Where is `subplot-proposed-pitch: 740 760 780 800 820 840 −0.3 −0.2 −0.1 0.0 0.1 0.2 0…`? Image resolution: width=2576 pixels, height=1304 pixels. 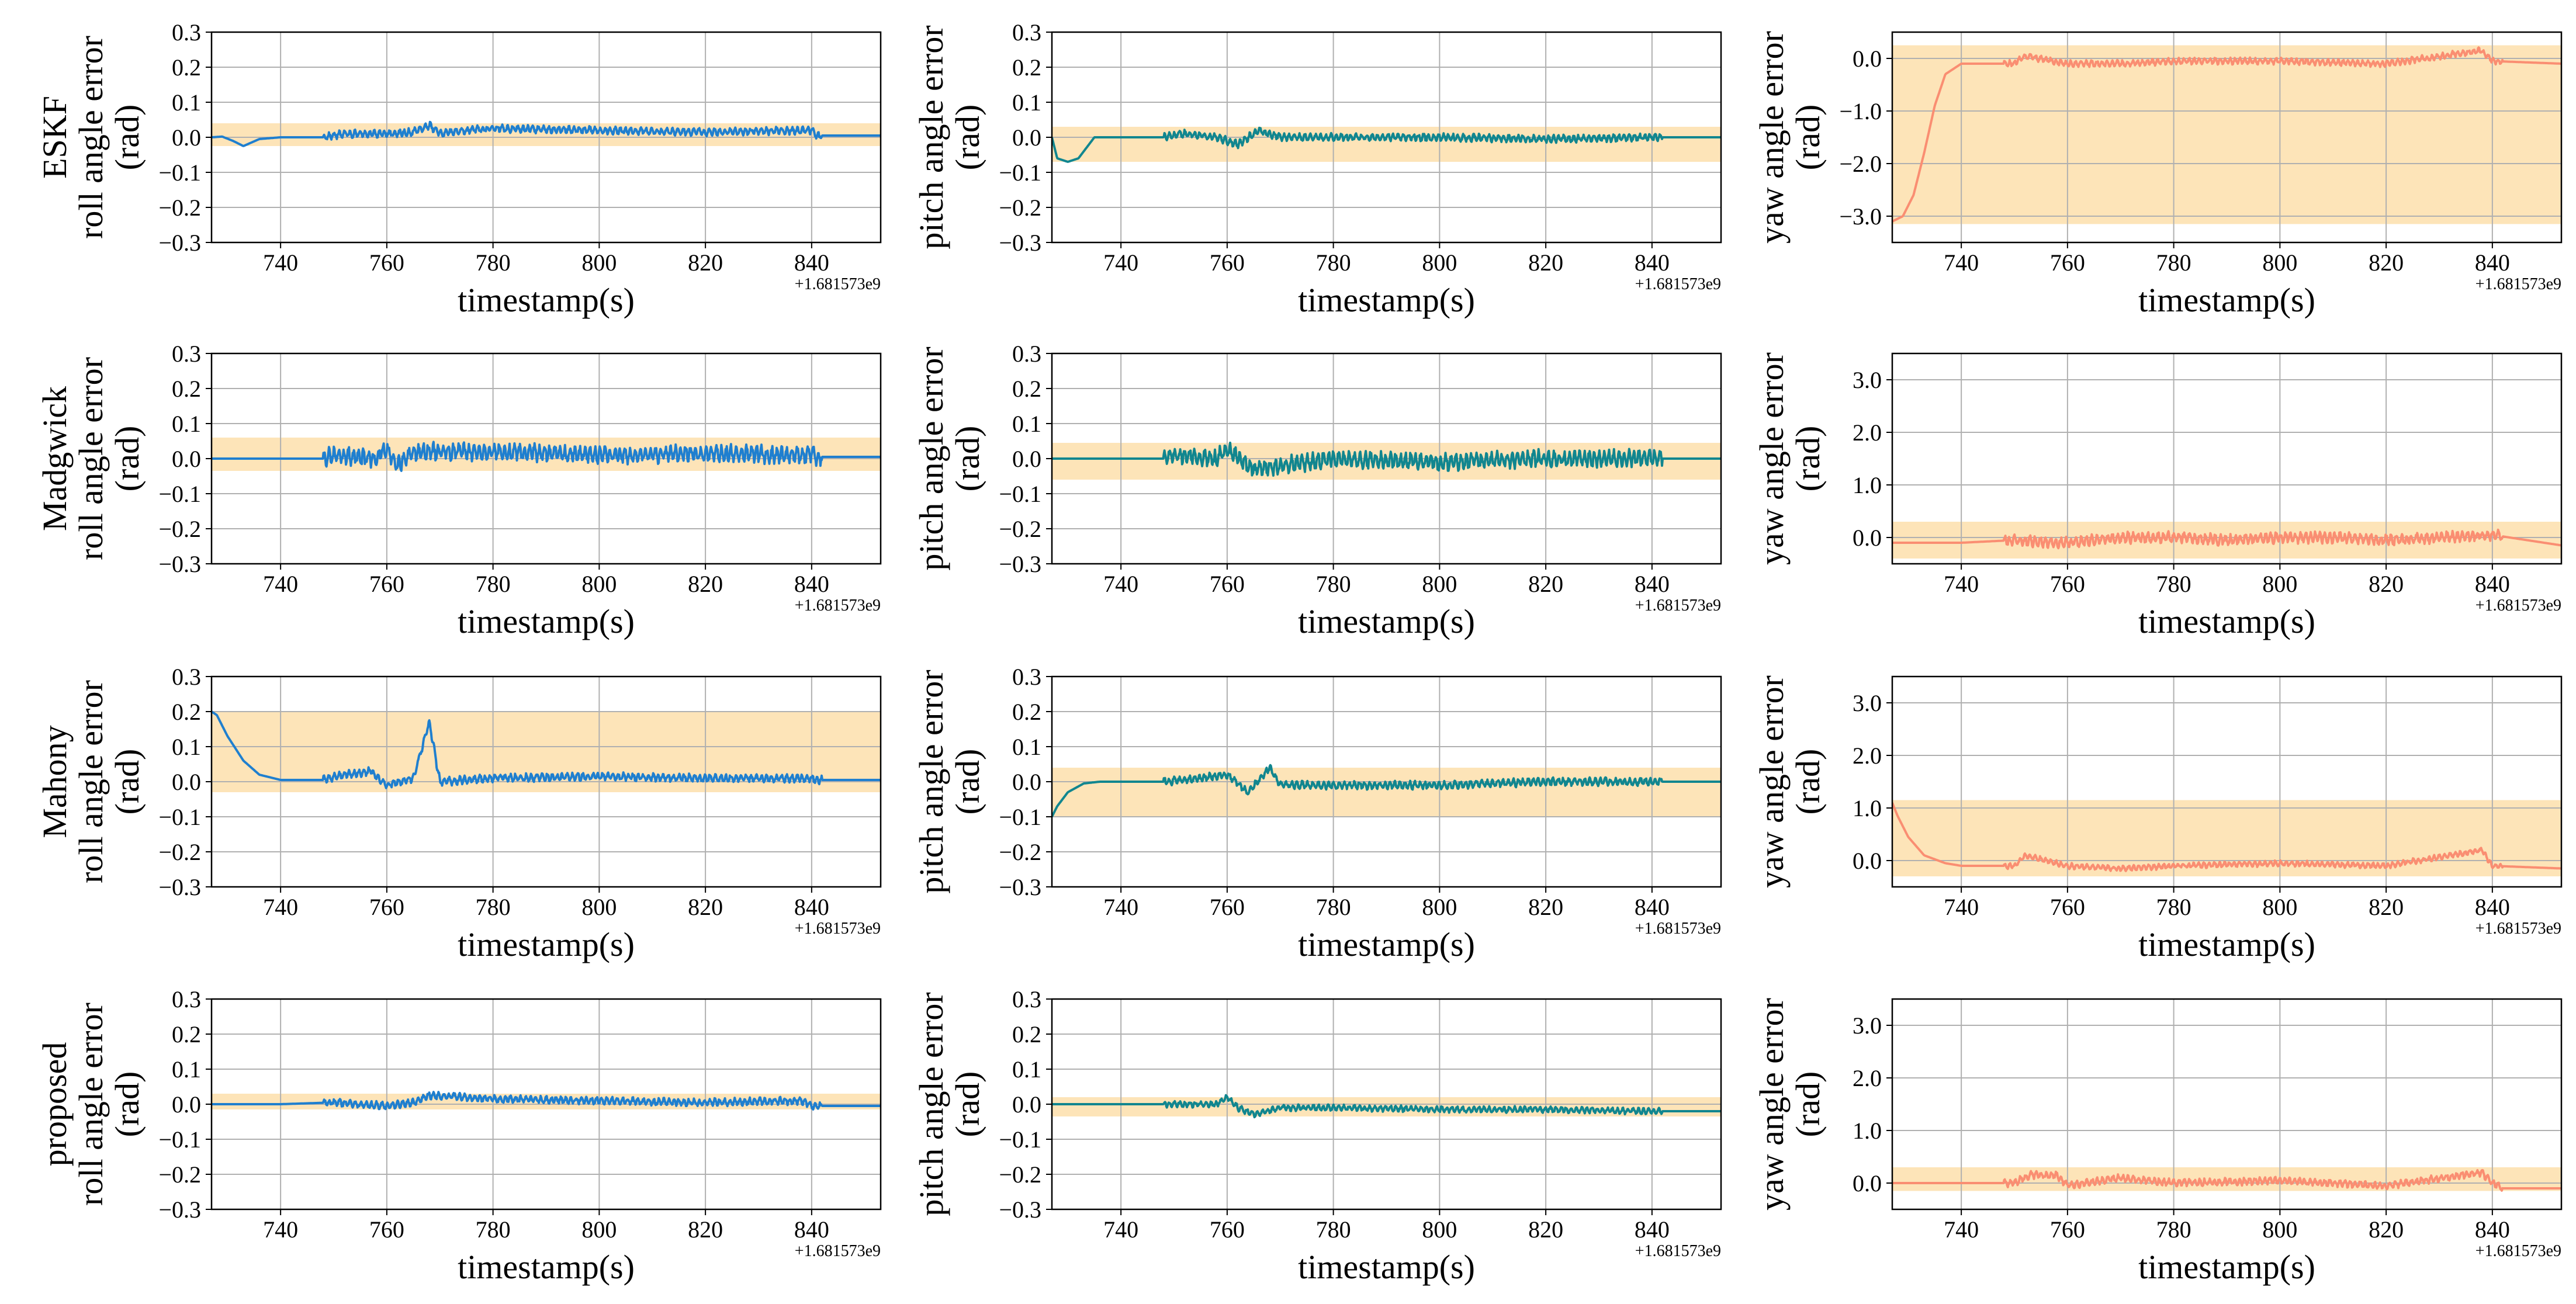
subplot-proposed-pitch: 740 760 780 800 820 840 −0.3 −0.2 −0.1 0.0 0.1 0.2 0… is located at coordinates (1317, 1136).